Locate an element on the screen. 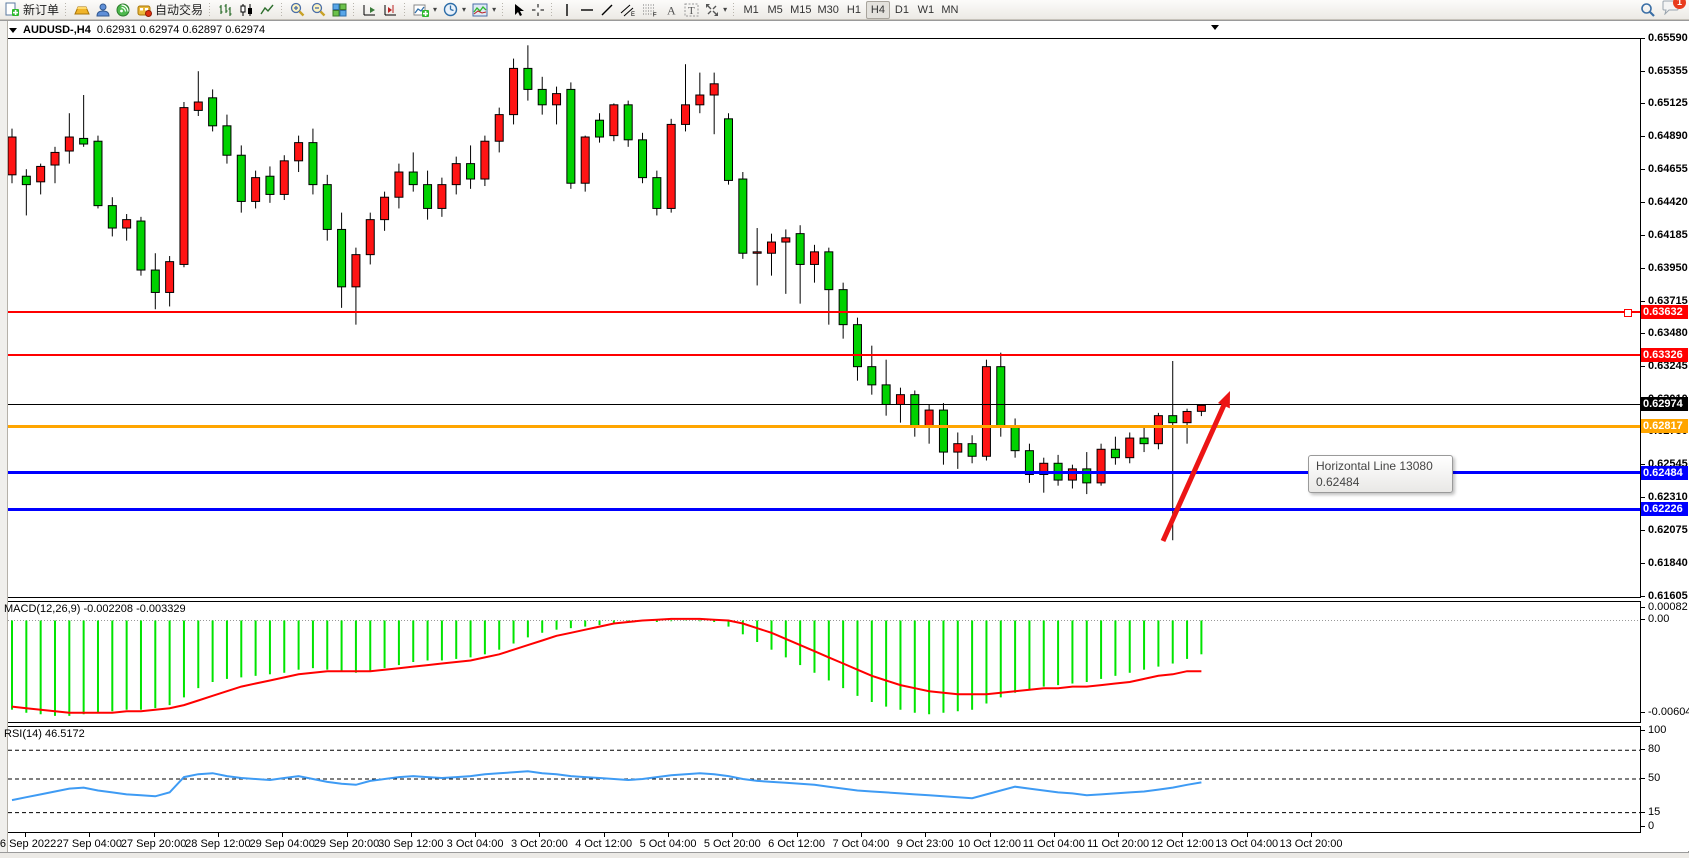 The image size is (1689, 858). auto-trading-icon is located at coordinates (145, 11).